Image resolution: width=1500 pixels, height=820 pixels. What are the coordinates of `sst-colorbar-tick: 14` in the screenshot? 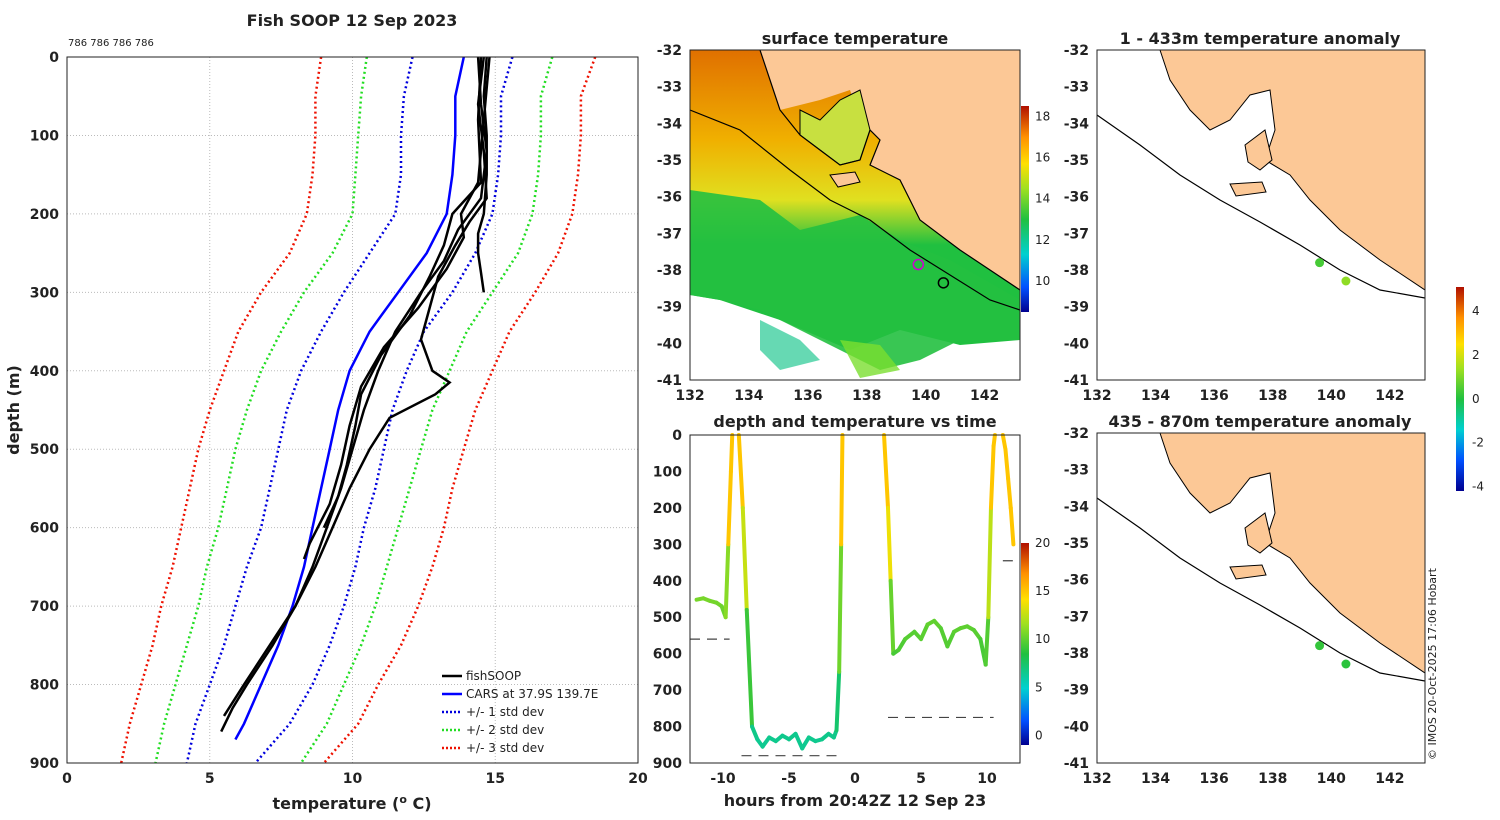 It's located at (1042, 199).